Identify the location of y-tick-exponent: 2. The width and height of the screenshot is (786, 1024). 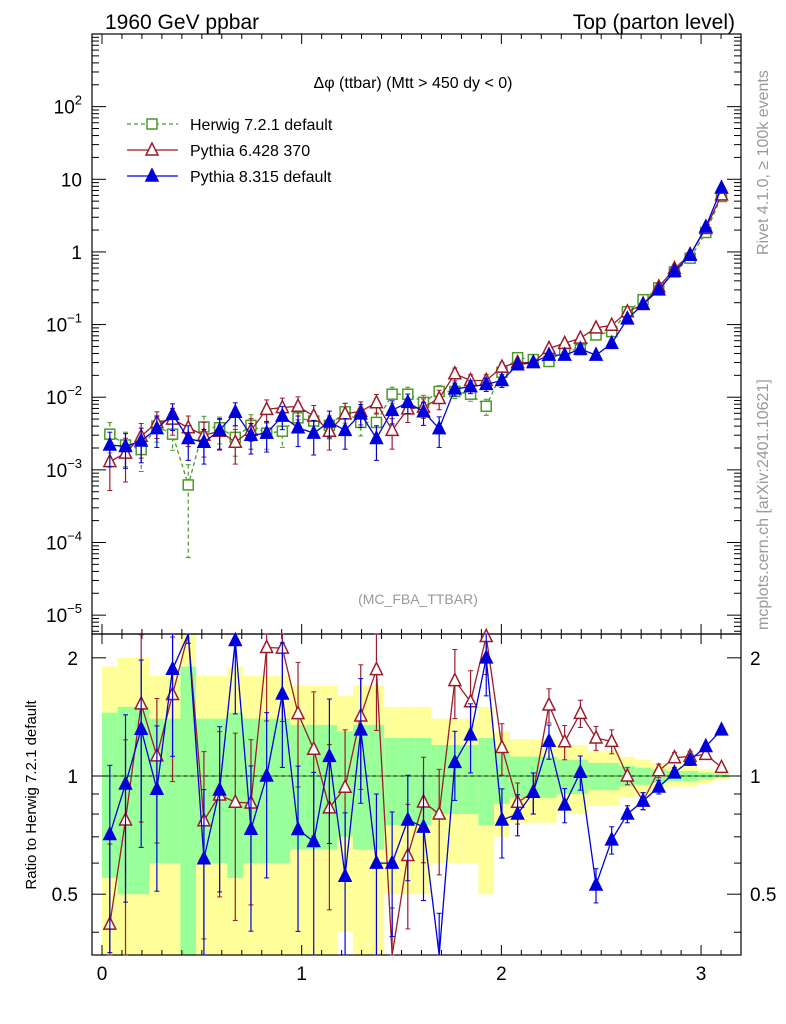
(78, 100).